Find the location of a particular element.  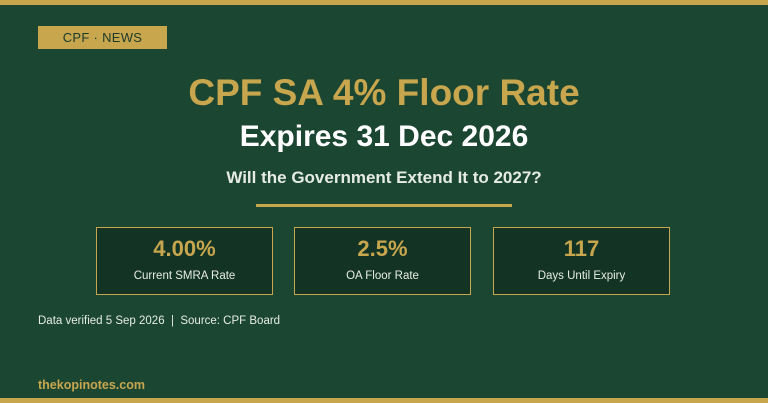

bottom-accent-bar is located at coordinates (384, 400).